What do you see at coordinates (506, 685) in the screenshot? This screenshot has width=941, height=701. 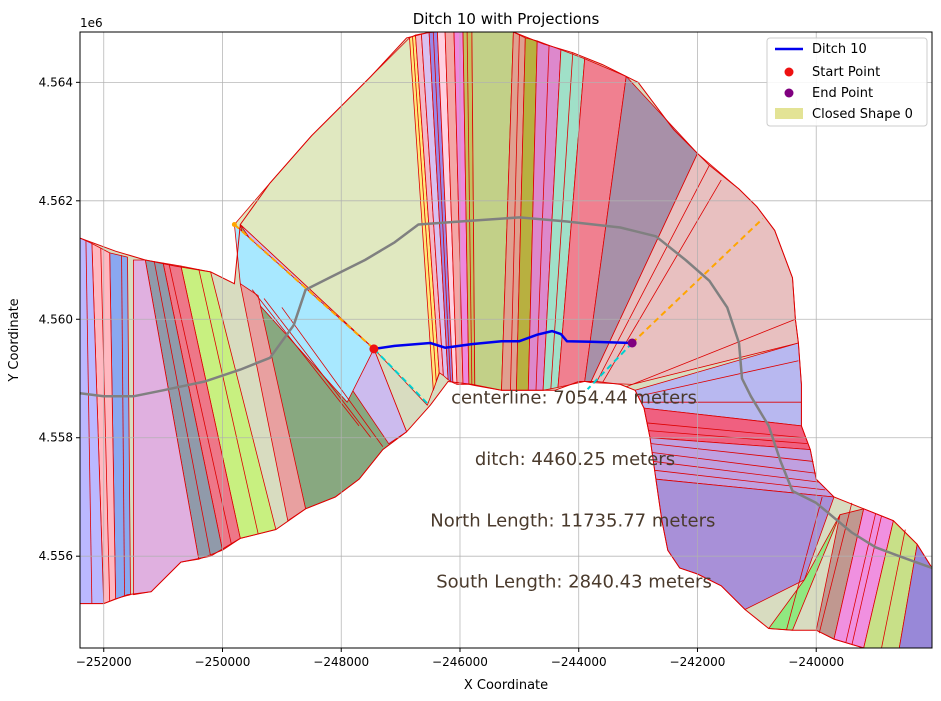 I see `x-axis-label: X Coordinate` at bounding box center [506, 685].